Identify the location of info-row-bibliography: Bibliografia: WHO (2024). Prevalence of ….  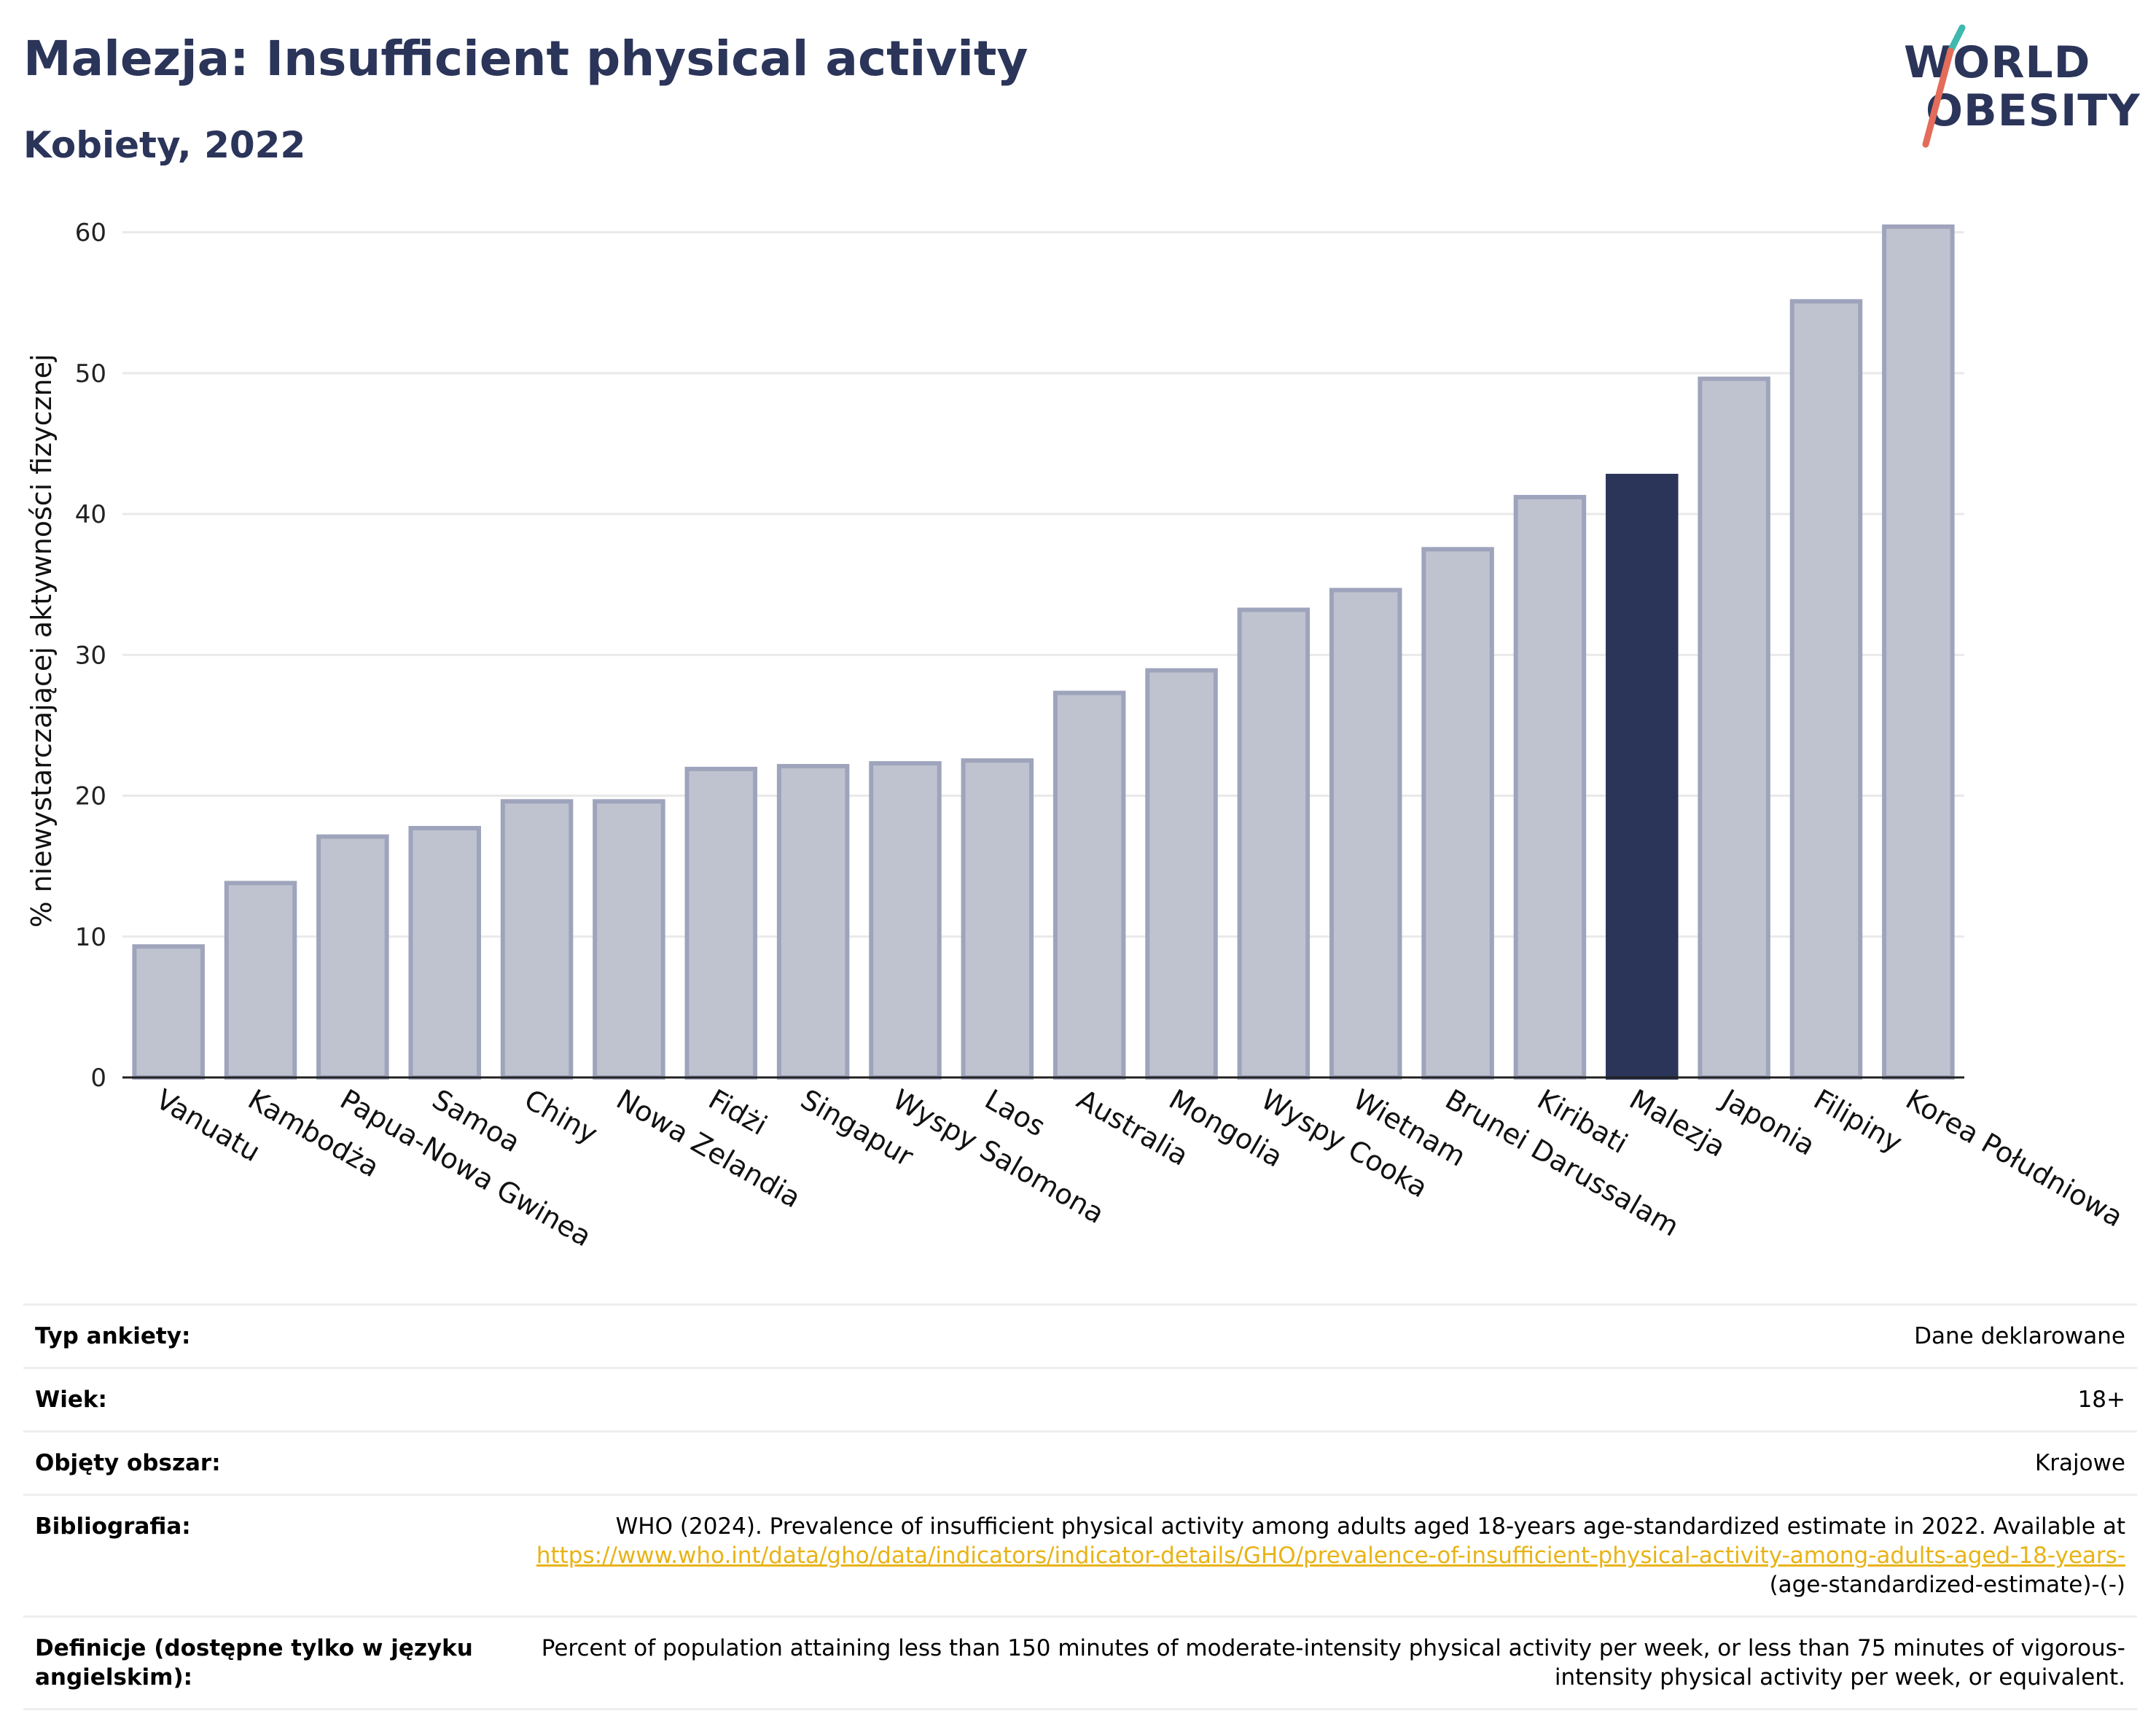
(1080, 1557).